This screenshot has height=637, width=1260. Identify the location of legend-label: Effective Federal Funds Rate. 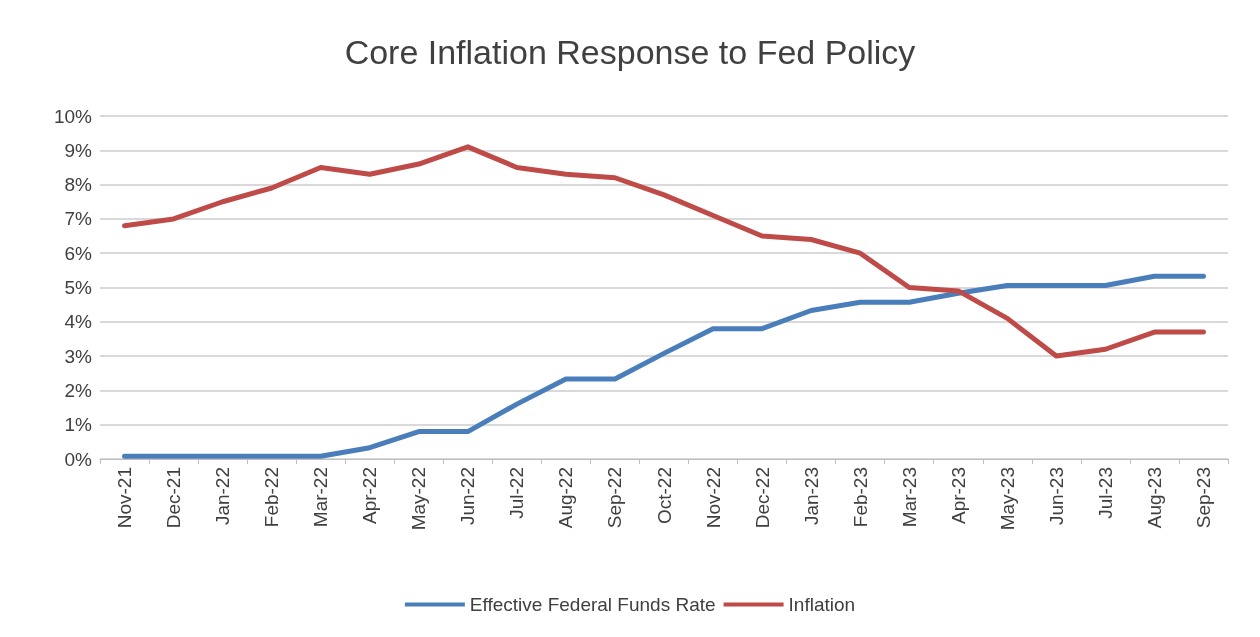
(592, 604).